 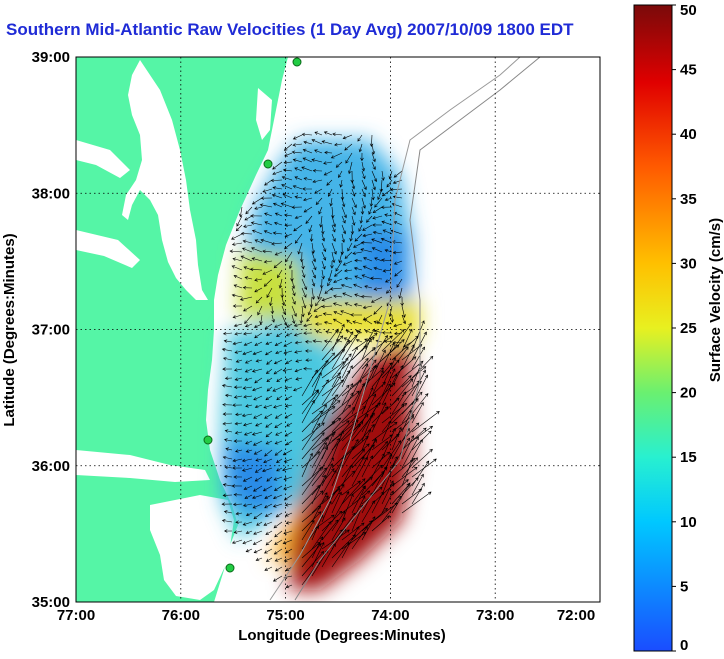 I want to click on x-axis-label: Longitude (Degrees:Minutes), so click(x=342, y=635).